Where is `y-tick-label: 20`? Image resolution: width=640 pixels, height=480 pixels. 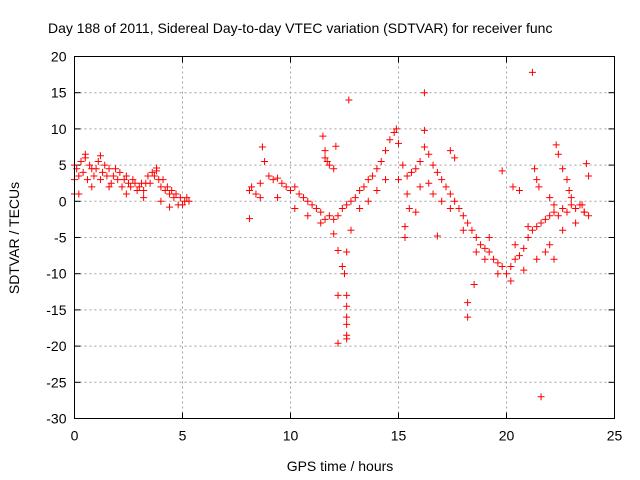 y-tick-label: 20 is located at coordinates (59, 57).